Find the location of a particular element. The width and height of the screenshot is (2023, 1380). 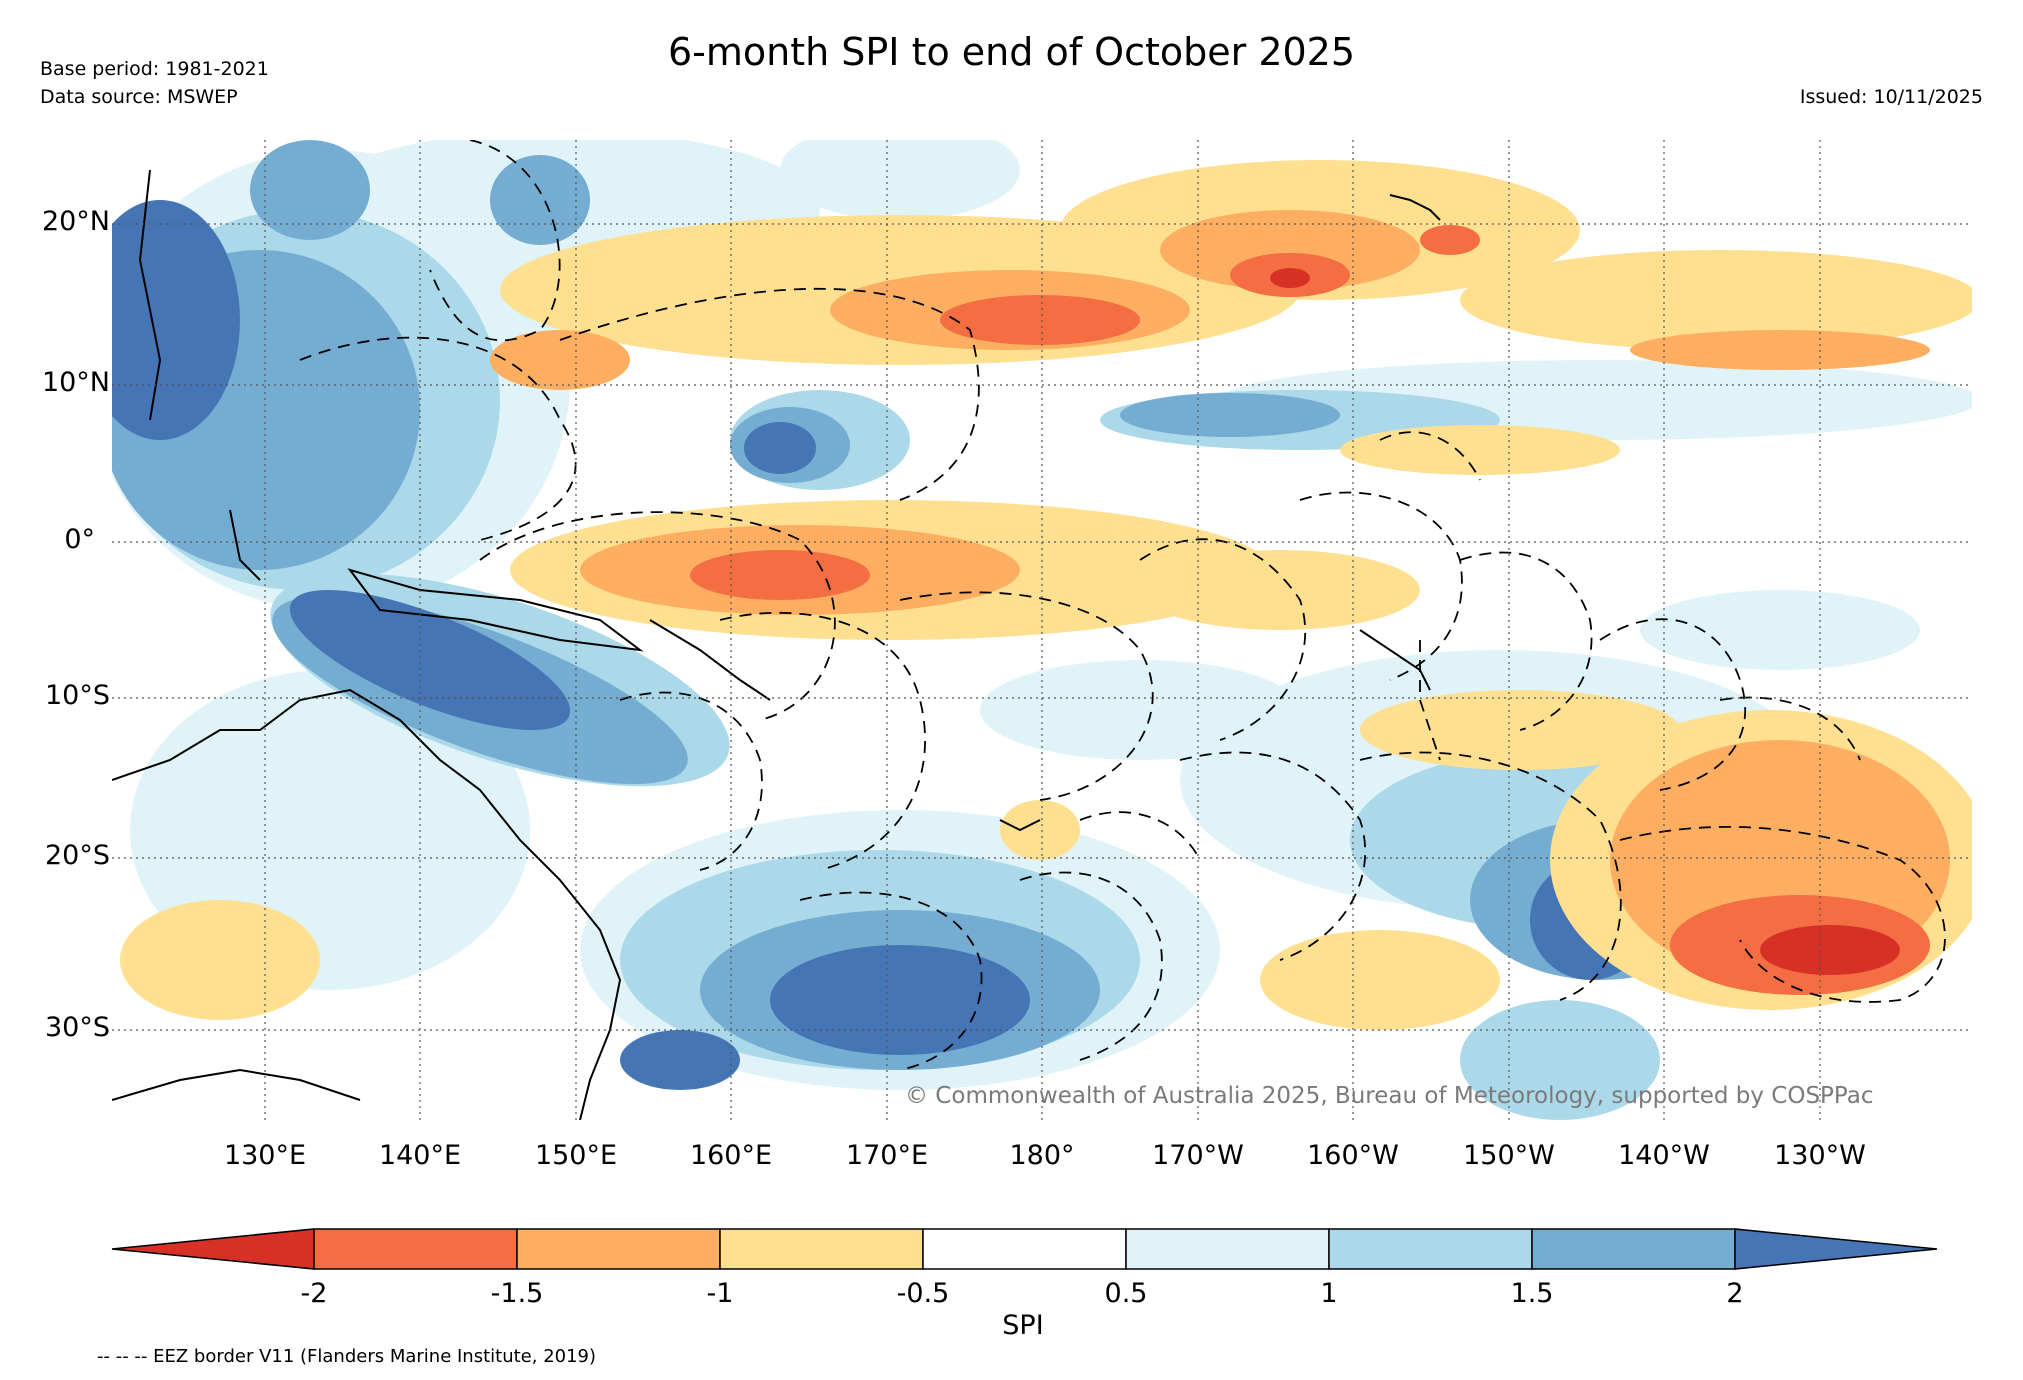

lat-label-0: 0° is located at coordinates (79, 539).